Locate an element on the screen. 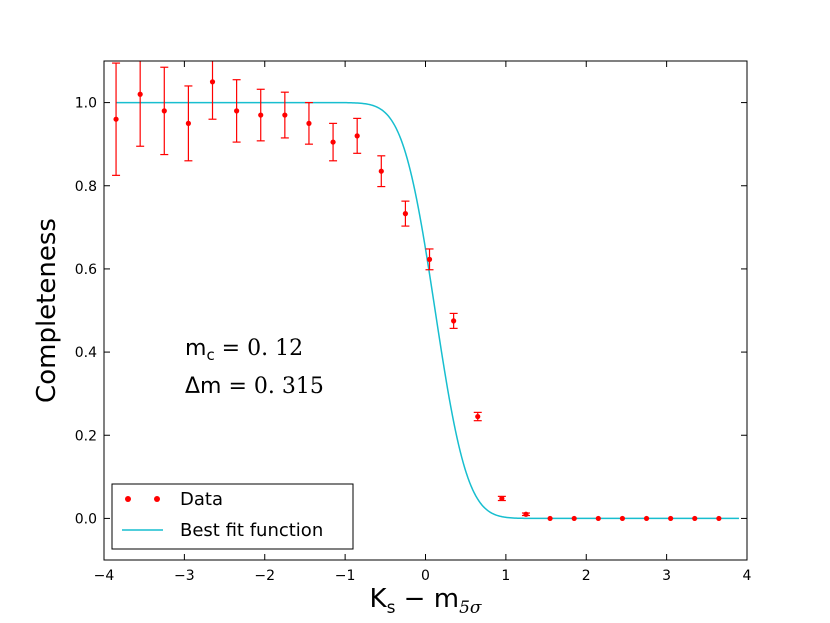  legend: Data Best fit function is located at coordinates (232, 516).